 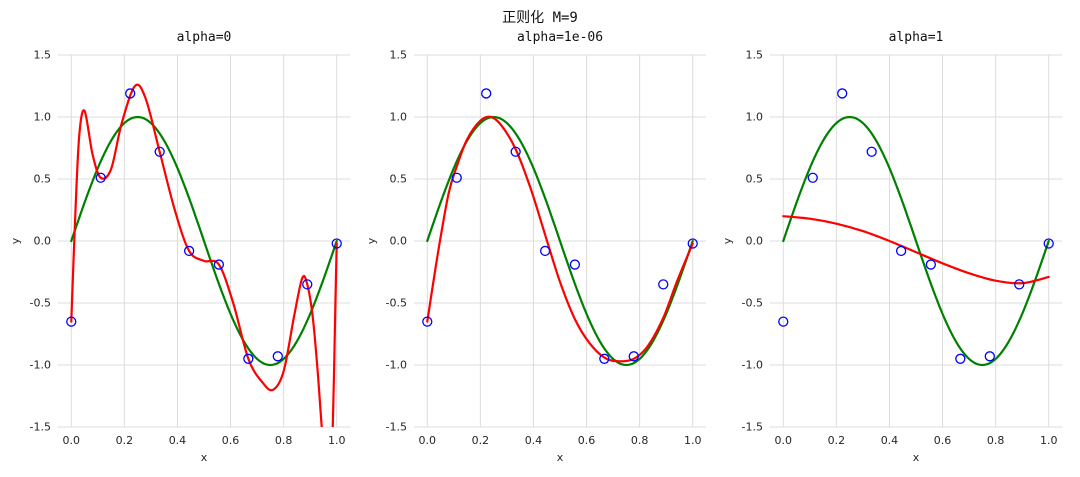 What do you see at coordinates (204, 37) in the screenshot?
I see `subplot-title-0: alpha=0` at bounding box center [204, 37].